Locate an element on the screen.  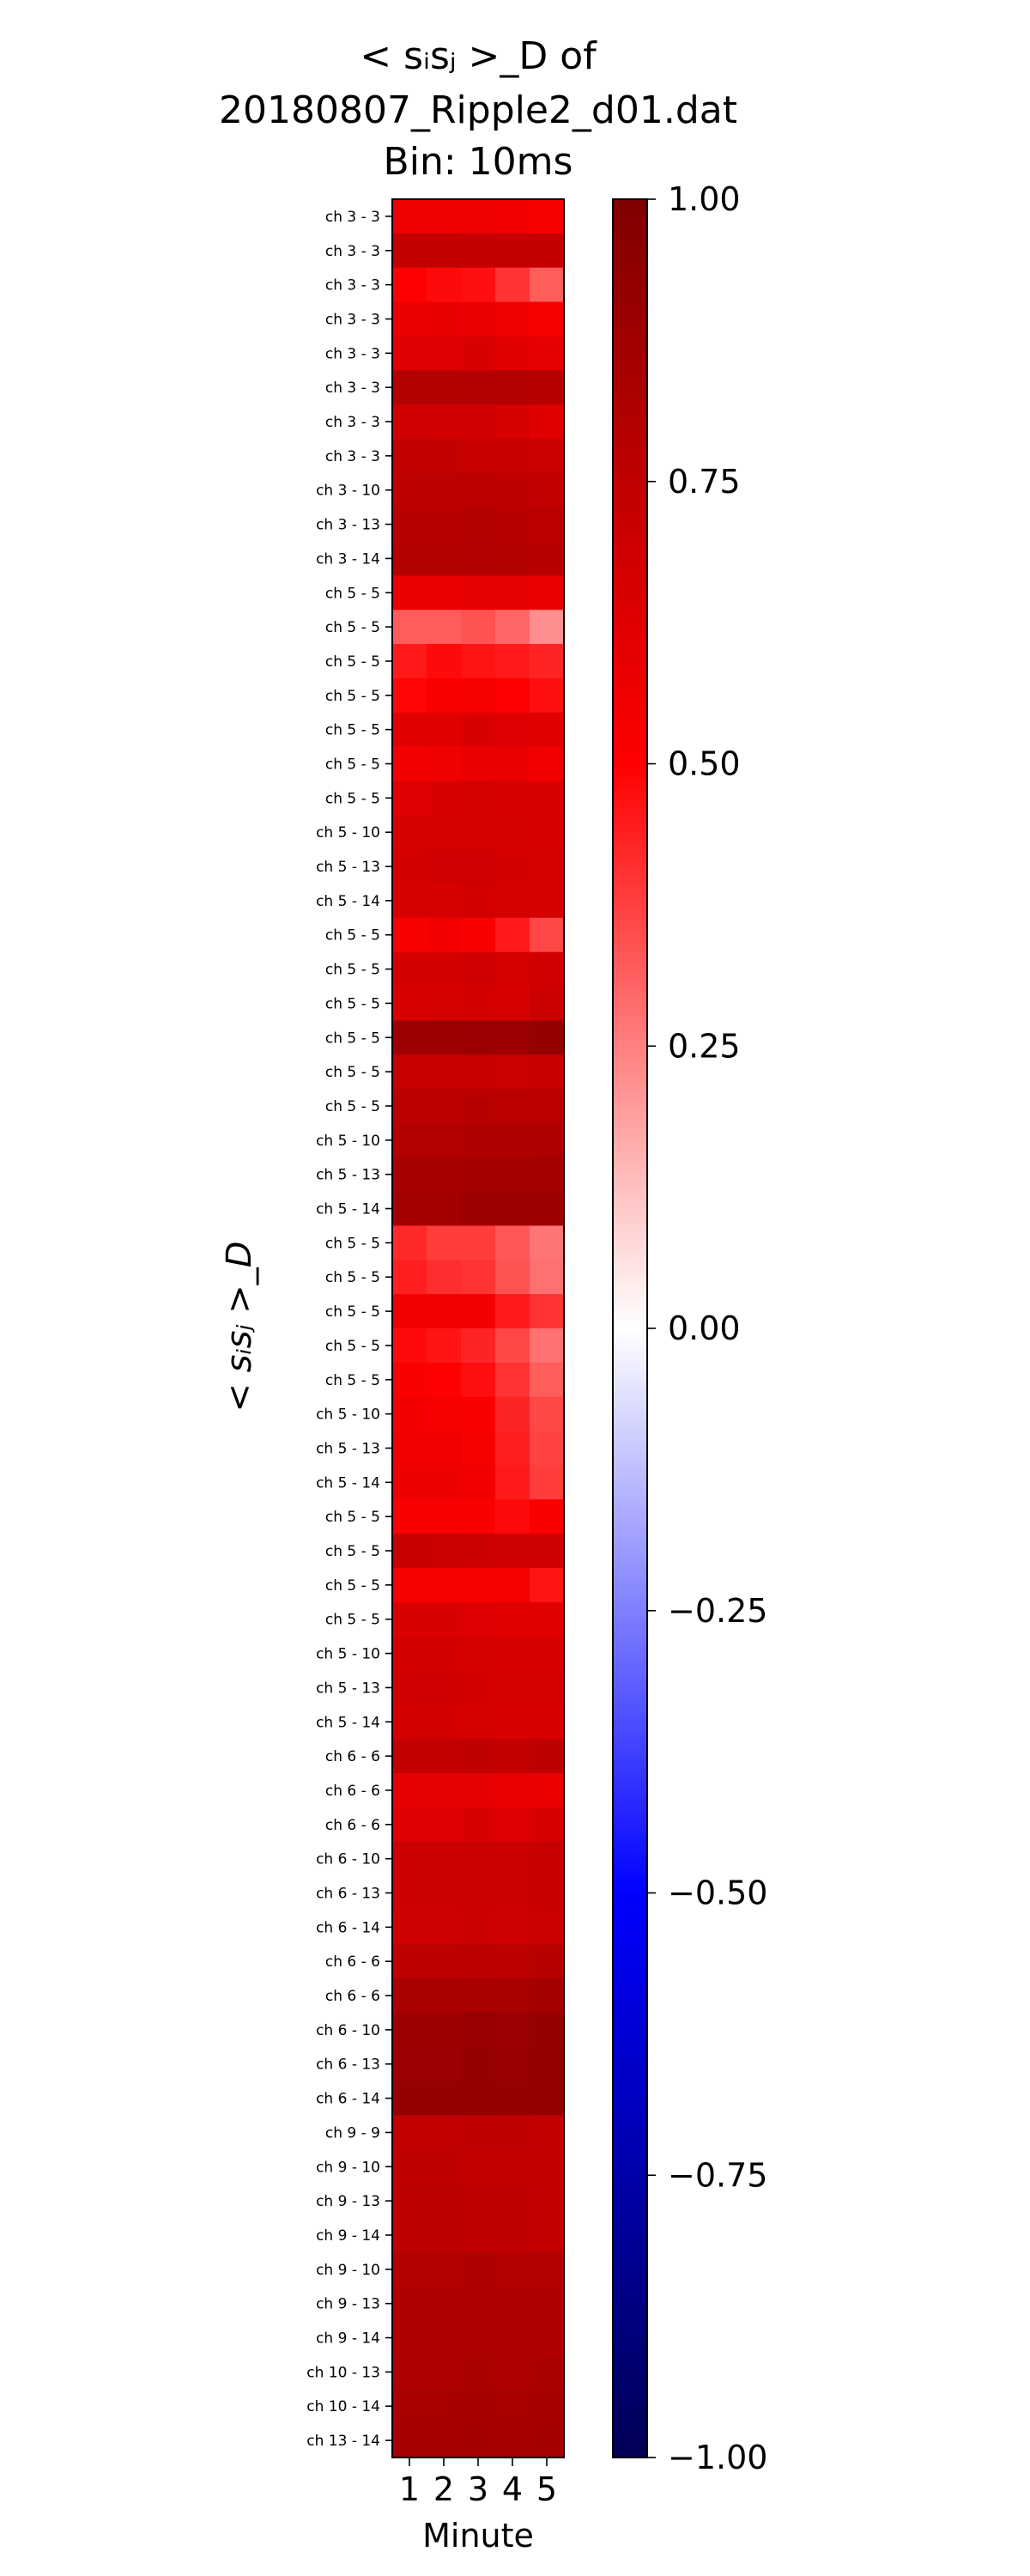
row-label: ch 6 - 14 is located at coordinates (348, 2099).